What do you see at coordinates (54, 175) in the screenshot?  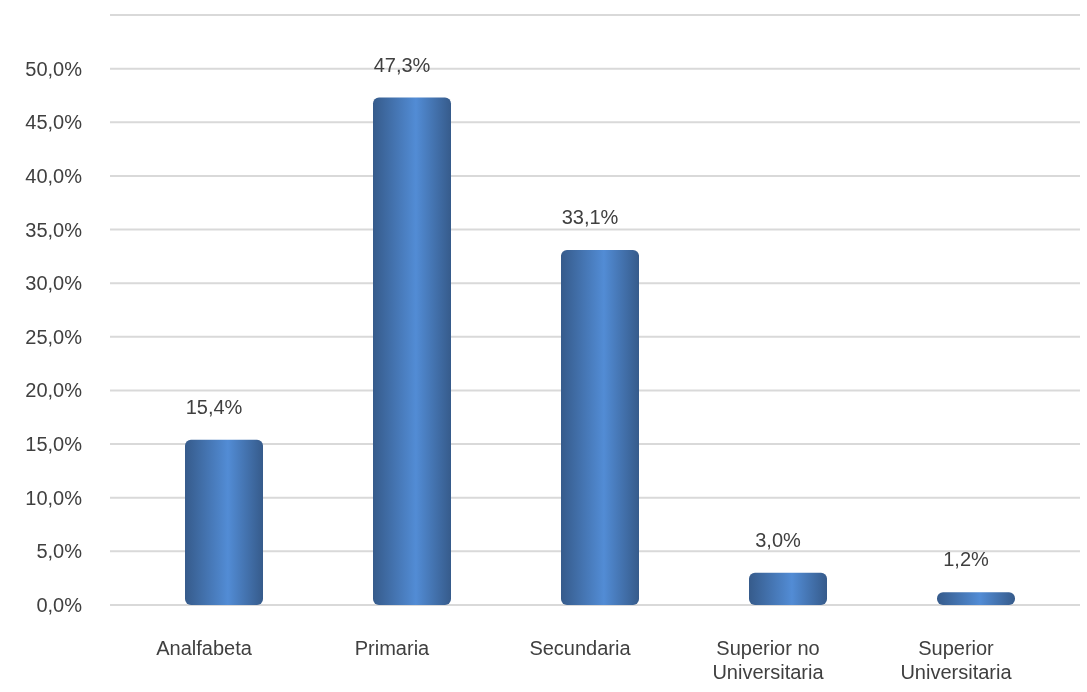 I see `y-tick-label: 40,0%` at bounding box center [54, 175].